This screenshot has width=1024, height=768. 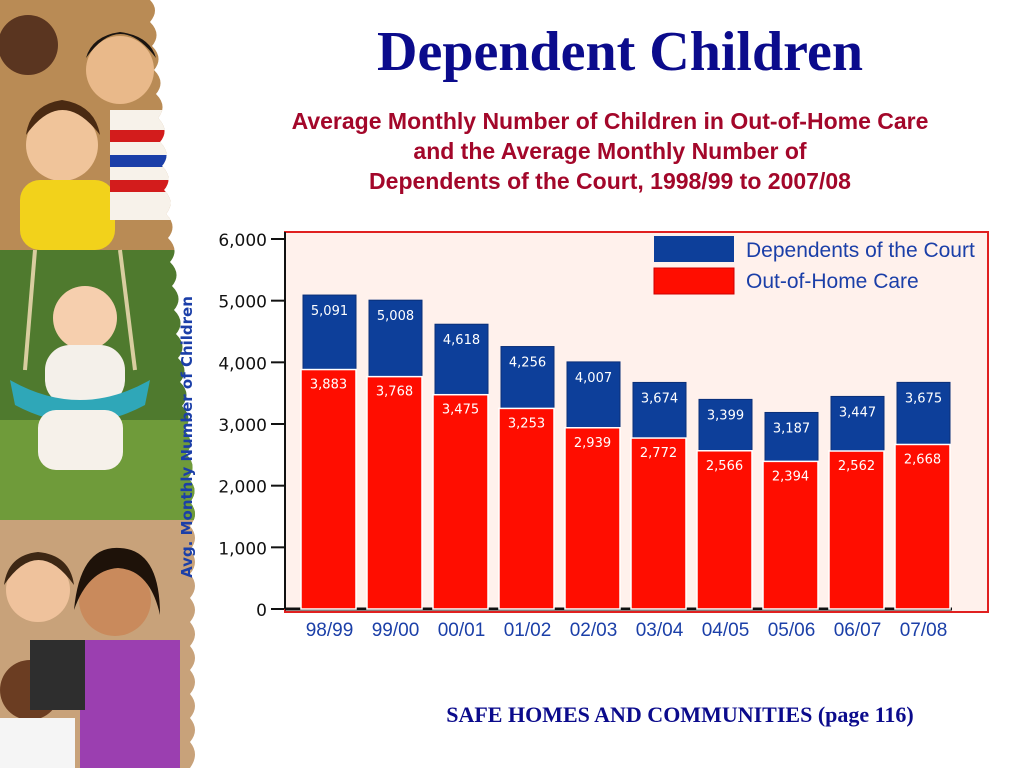 I want to click on bar-label-out-of-home: 3,253, so click(x=526, y=423).